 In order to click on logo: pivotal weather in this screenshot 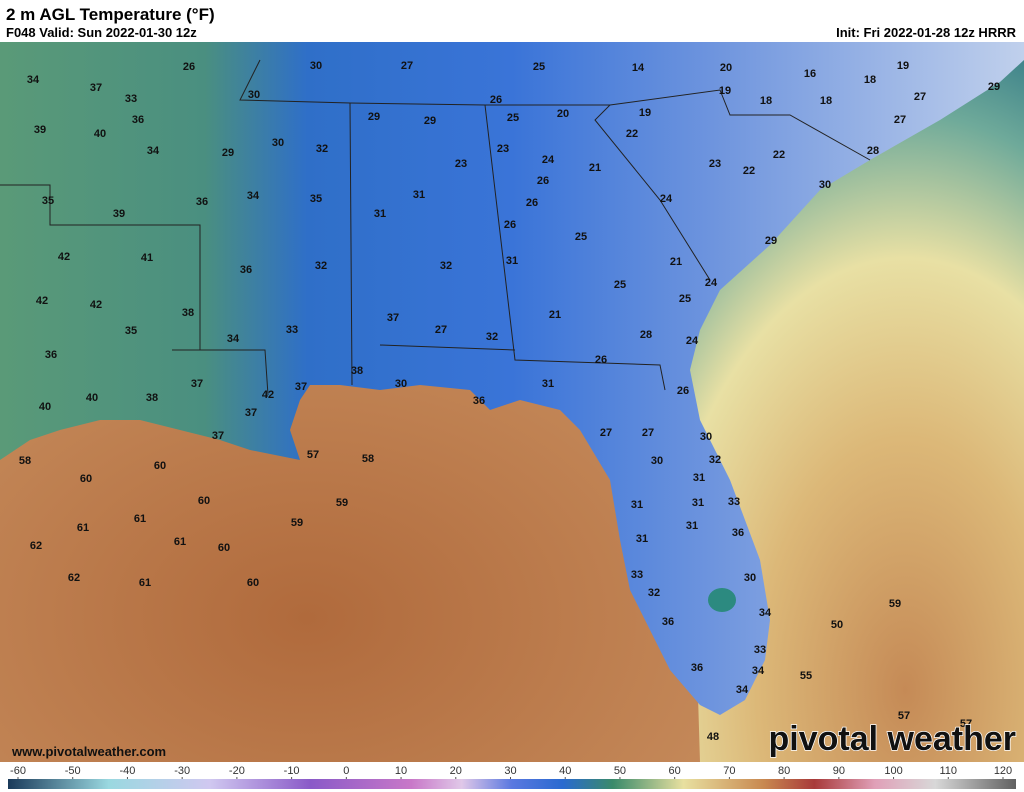, I will do `click(892, 739)`.